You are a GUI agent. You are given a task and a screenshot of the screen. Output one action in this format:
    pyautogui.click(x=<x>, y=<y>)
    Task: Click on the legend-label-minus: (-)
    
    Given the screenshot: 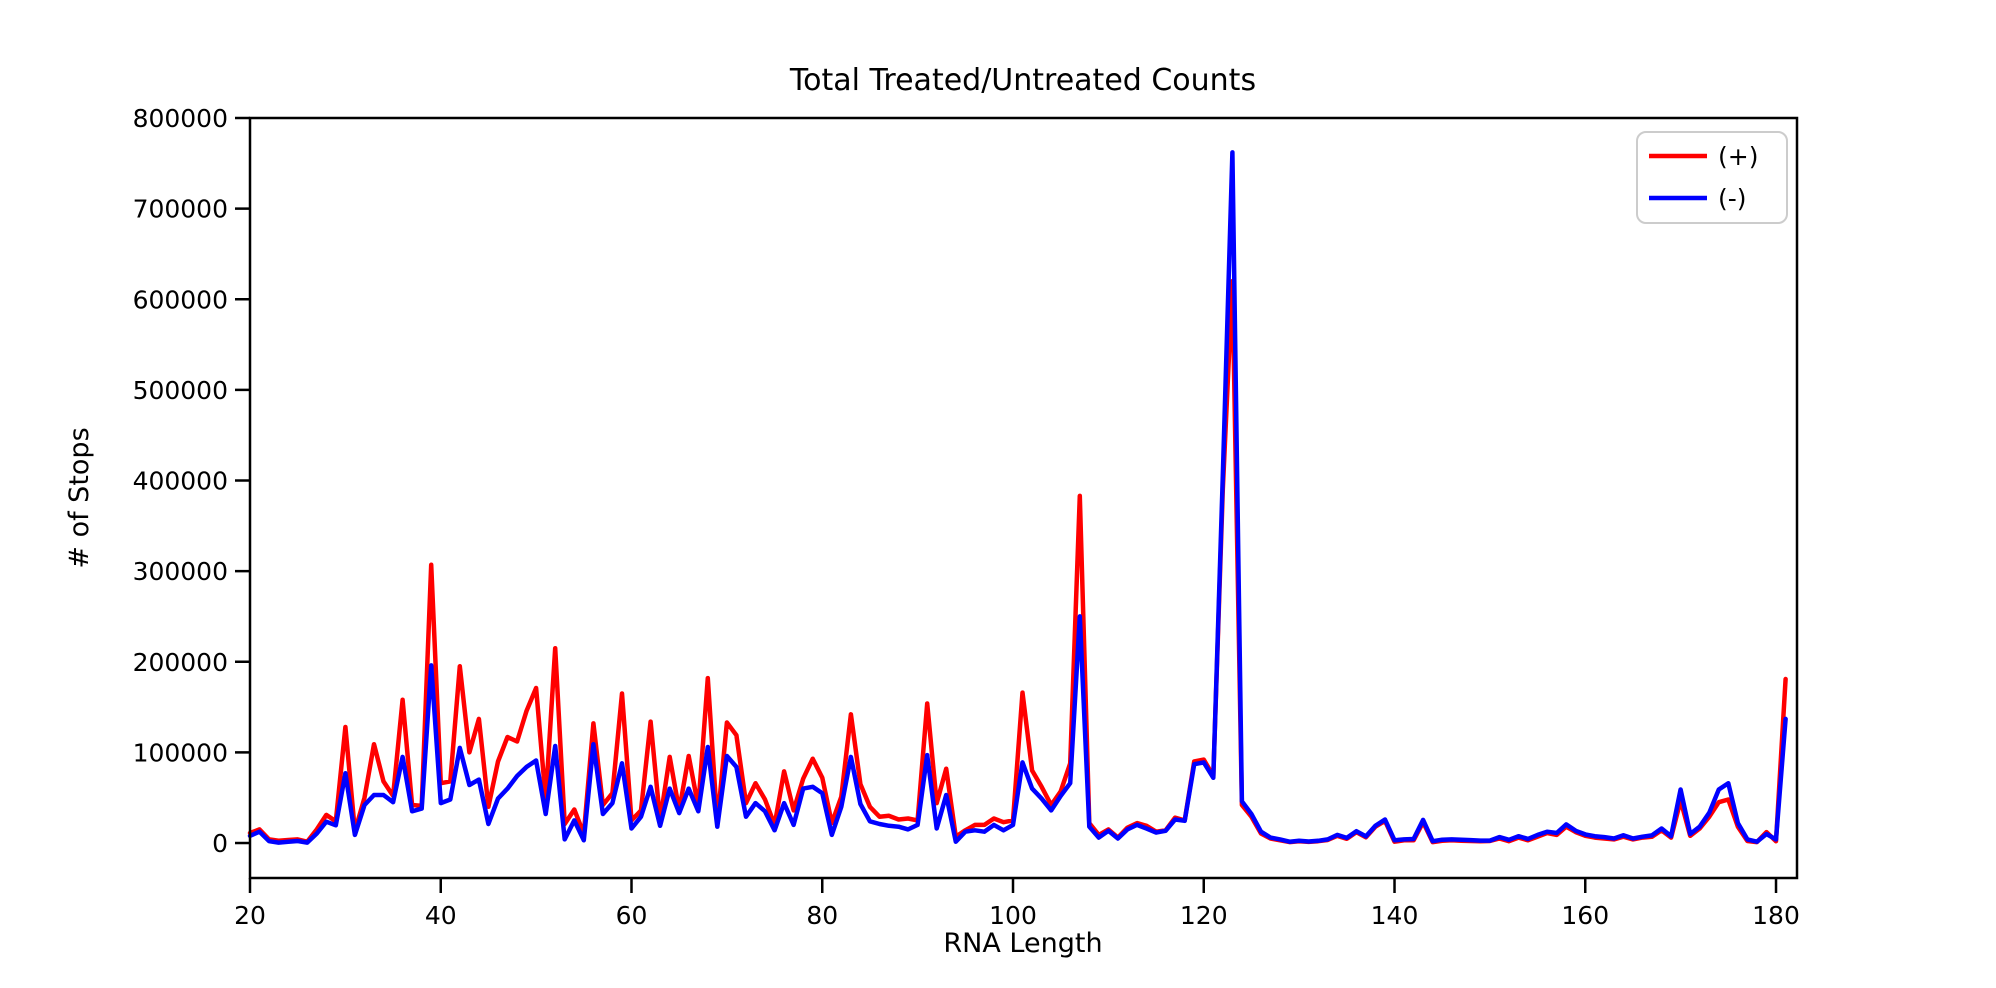 What is the action you would take?
    pyautogui.click(x=1732, y=198)
    